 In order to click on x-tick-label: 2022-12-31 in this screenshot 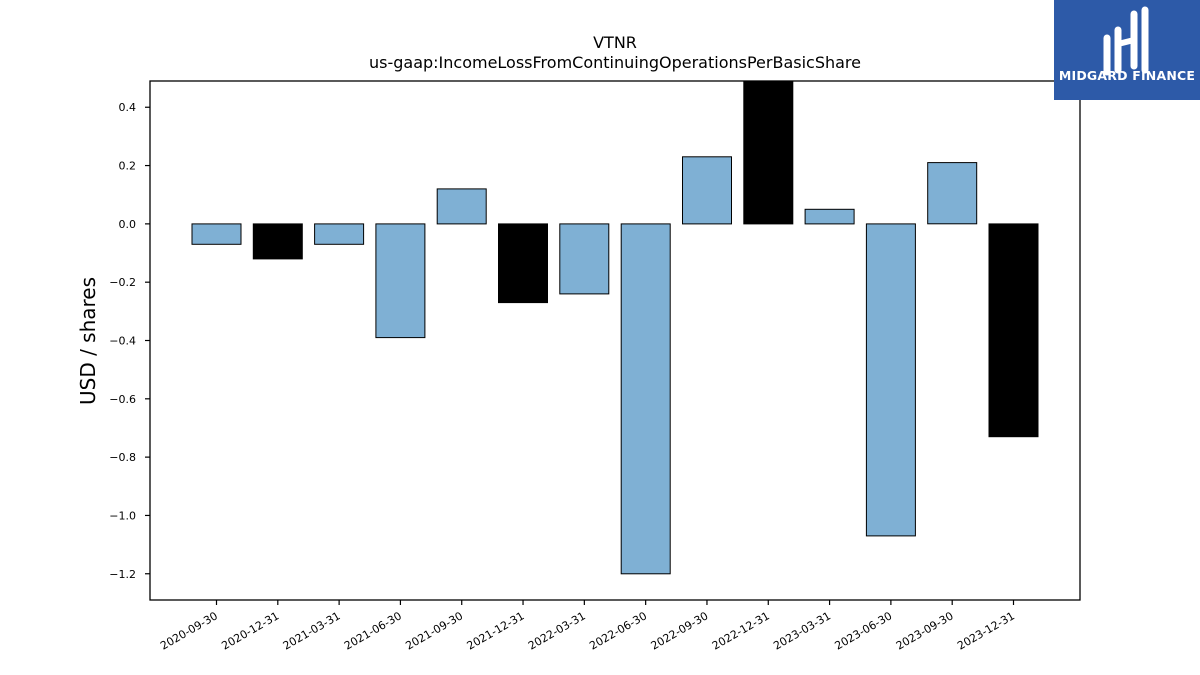, I will do `click(741, 630)`.